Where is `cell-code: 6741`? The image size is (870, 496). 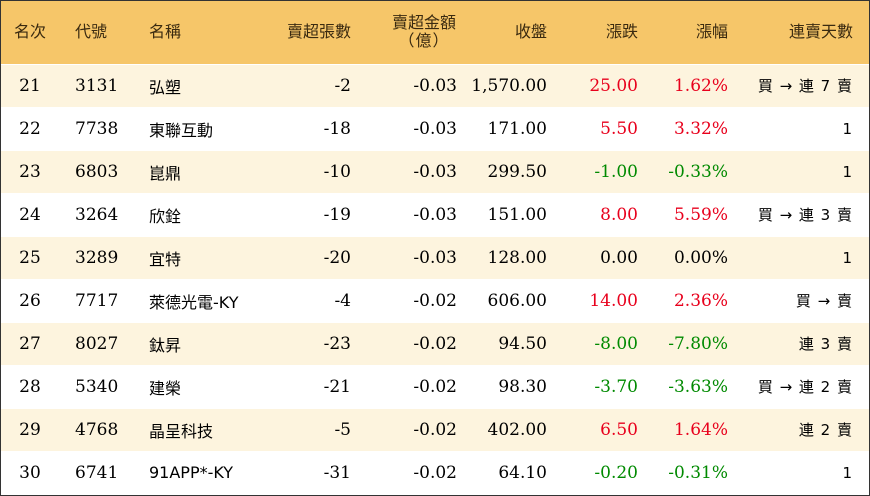
cell-code: 6741 is located at coordinates (97, 472).